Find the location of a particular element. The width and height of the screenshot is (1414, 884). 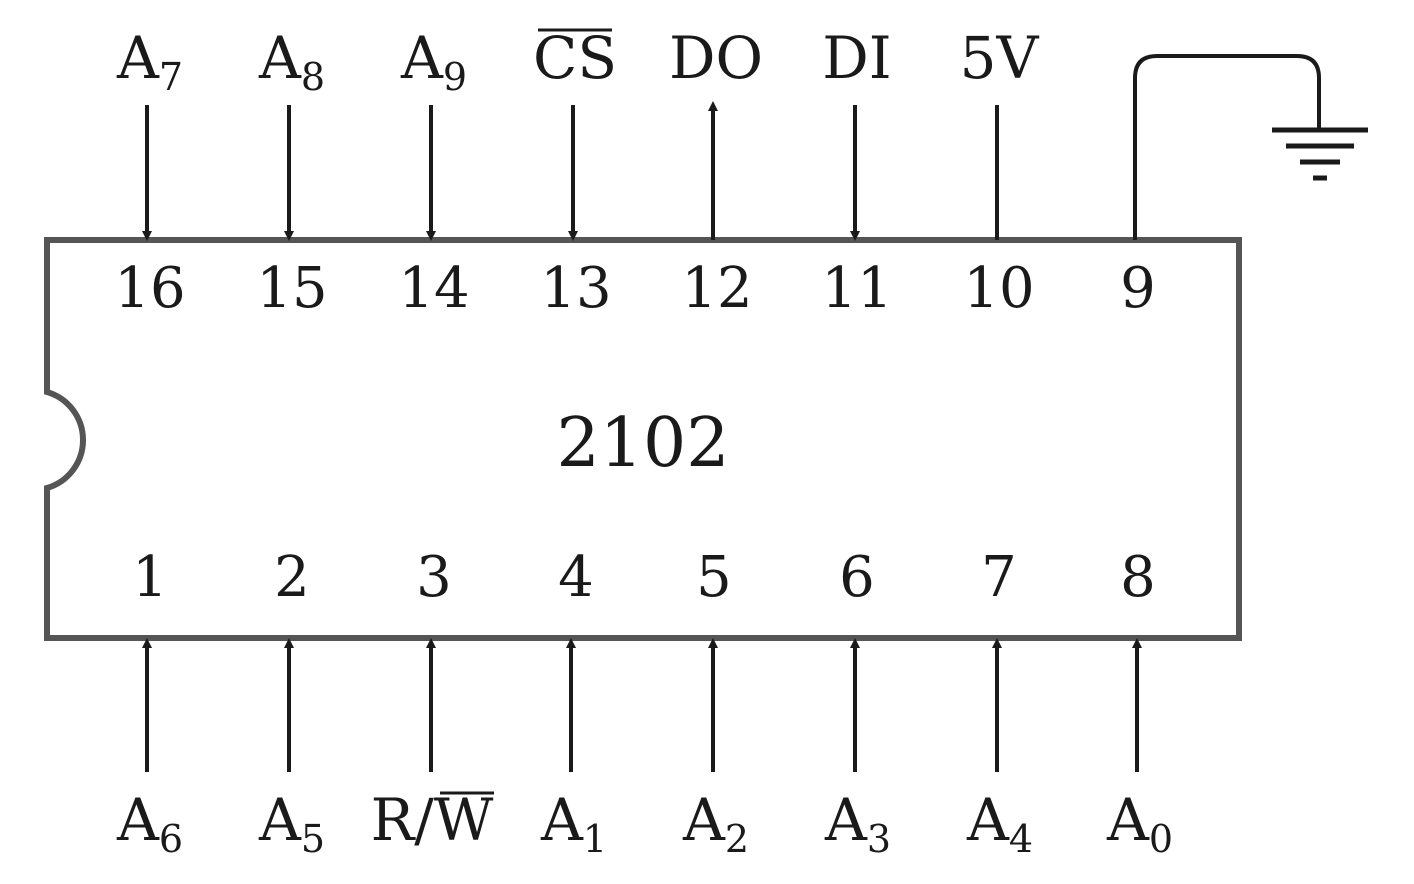

pin-number-4: 4 is located at coordinates (576, 577).